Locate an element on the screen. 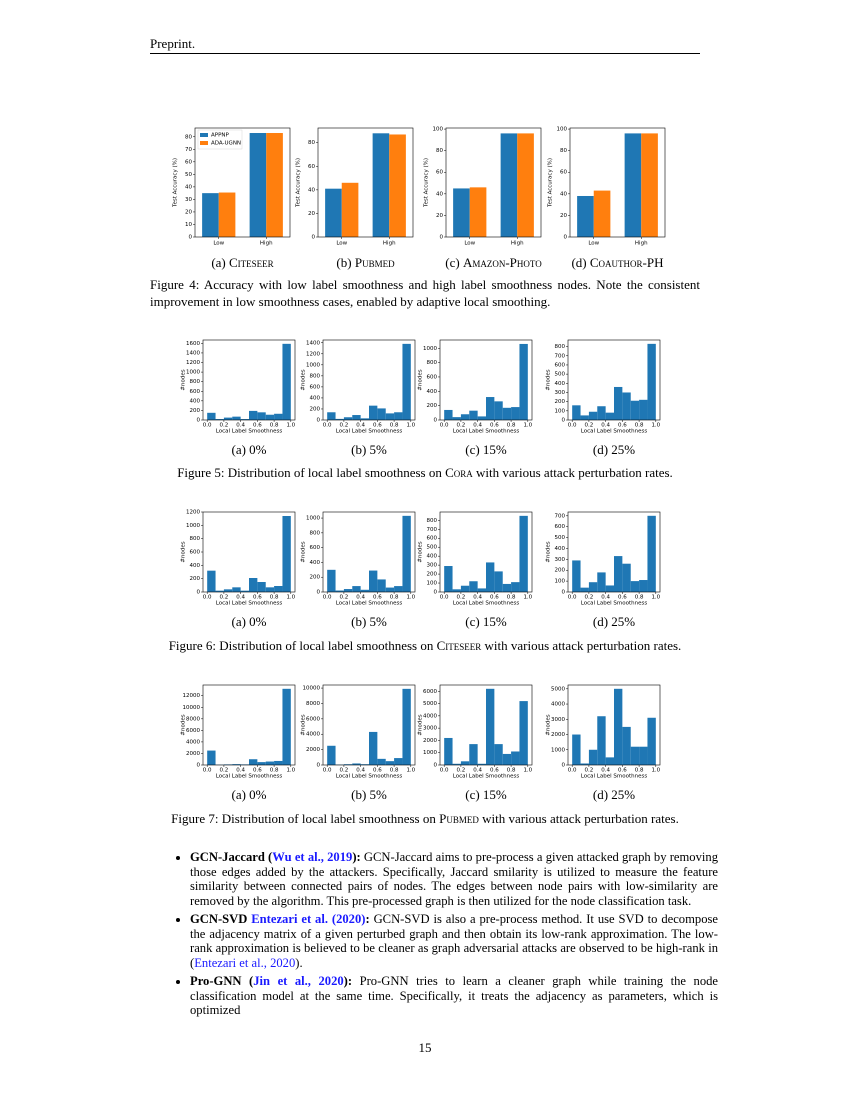  x-axis-label: Local Label Smoothness is located at coordinates (614, 432).